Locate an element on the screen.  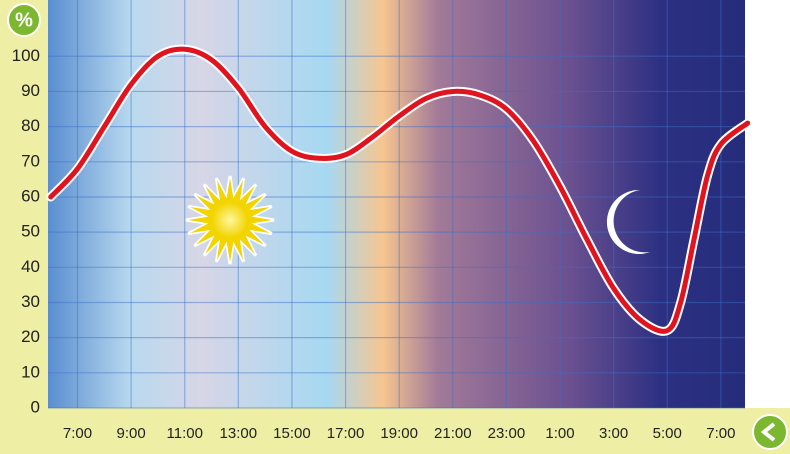
x-tick-label: 9:00 is located at coordinates (131, 433).